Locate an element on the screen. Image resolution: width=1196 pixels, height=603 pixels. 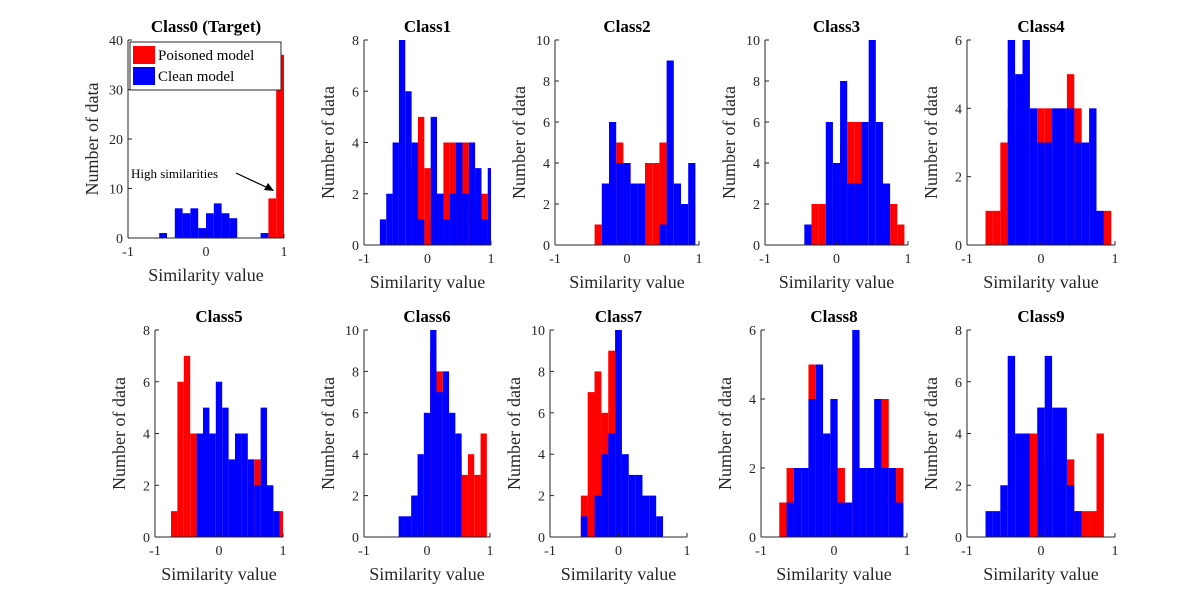
legend-swatch-clean is located at coordinates (144, 76).